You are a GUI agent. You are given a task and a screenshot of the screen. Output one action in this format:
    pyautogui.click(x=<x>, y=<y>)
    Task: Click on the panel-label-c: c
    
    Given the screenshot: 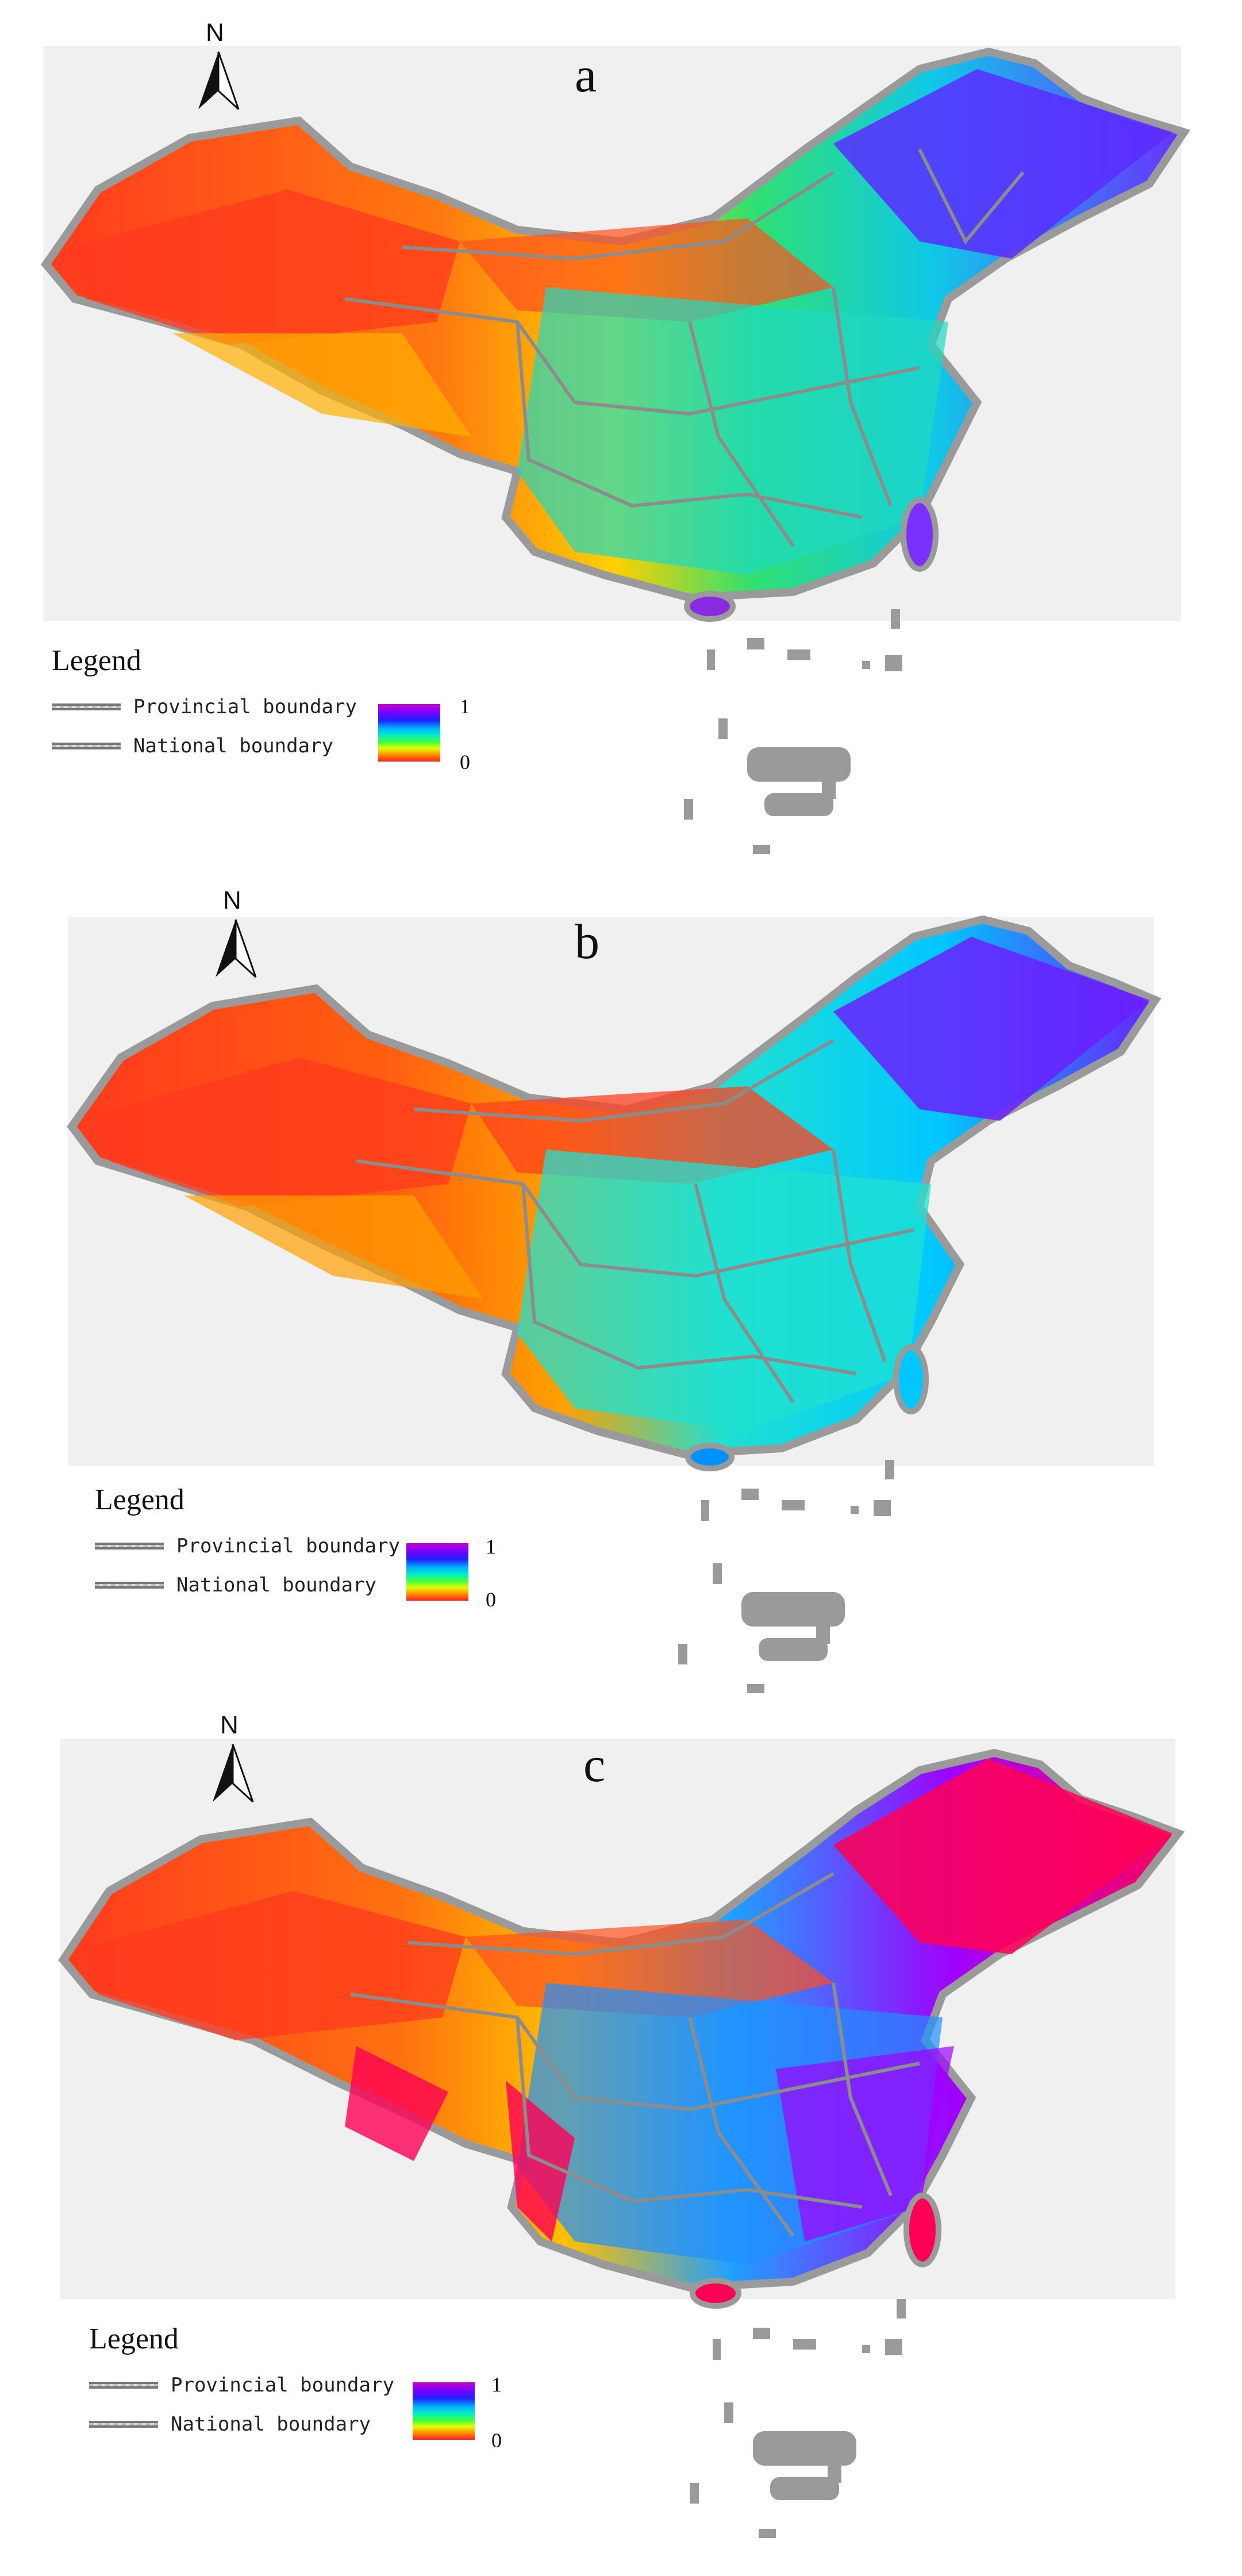 What is the action you would take?
    pyautogui.click(x=594, y=1764)
    